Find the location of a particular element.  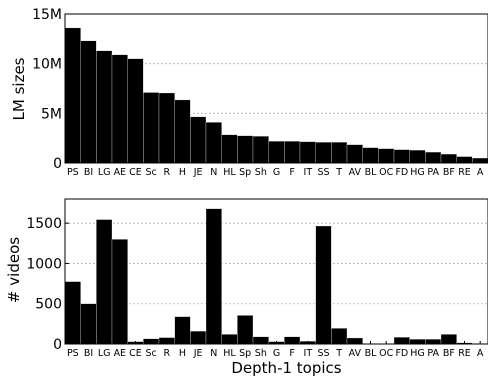

videos-ytick-label: 1500 is located at coordinates (44, 224).